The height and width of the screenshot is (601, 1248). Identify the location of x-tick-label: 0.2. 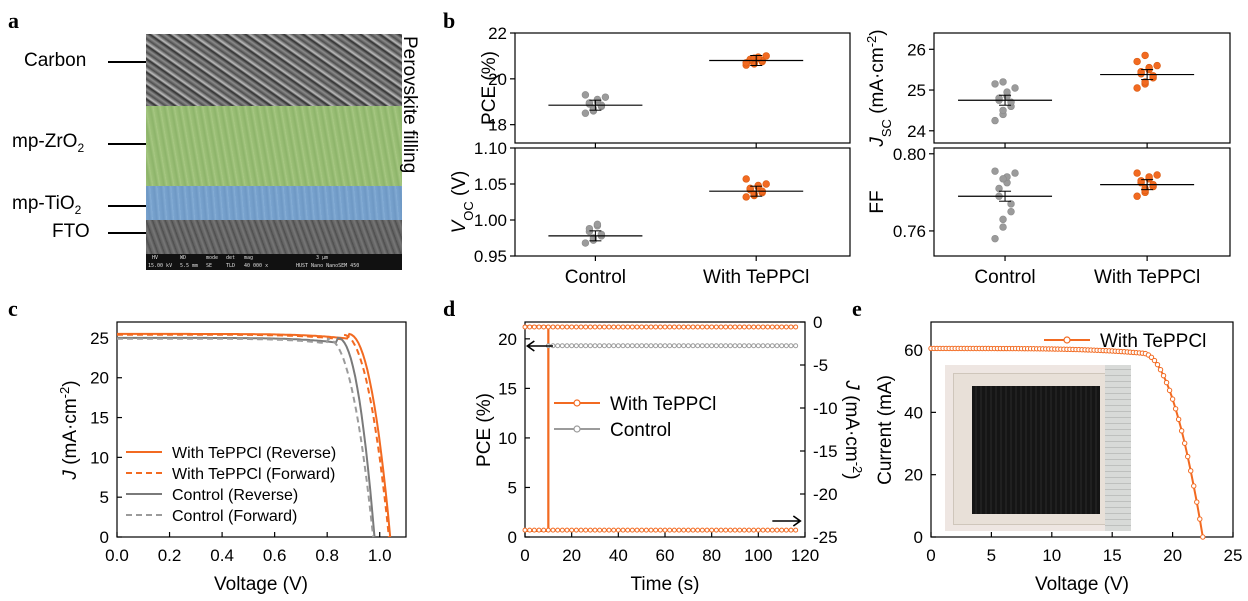
(170, 555).